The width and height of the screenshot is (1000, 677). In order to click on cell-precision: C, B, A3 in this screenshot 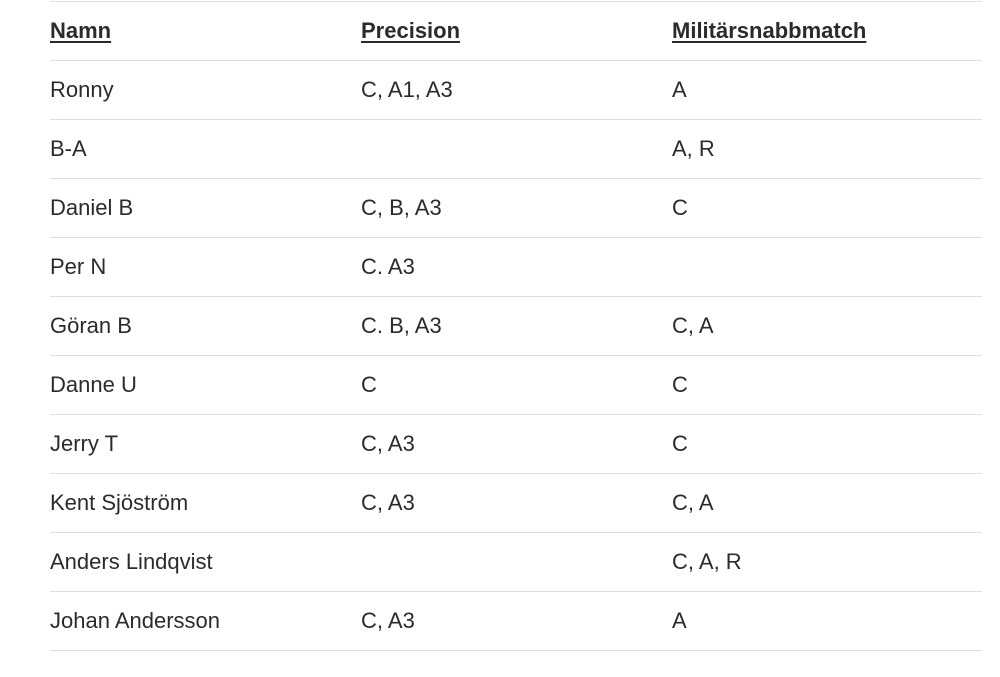, I will do `click(516, 208)`.